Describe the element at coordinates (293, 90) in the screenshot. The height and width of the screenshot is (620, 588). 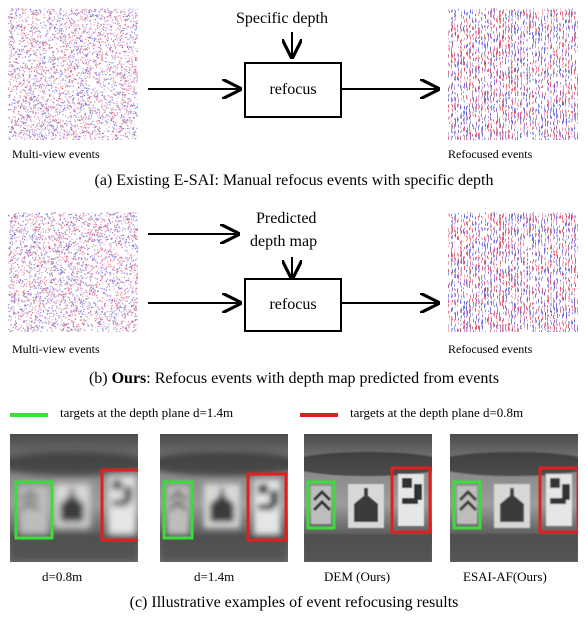
I see `refocus-box-a: refocus` at that location.